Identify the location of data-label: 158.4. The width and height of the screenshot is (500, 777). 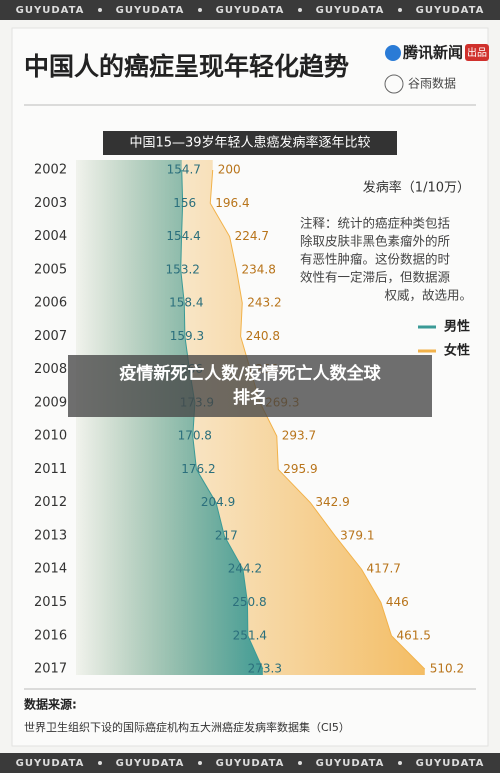
(186, 303).